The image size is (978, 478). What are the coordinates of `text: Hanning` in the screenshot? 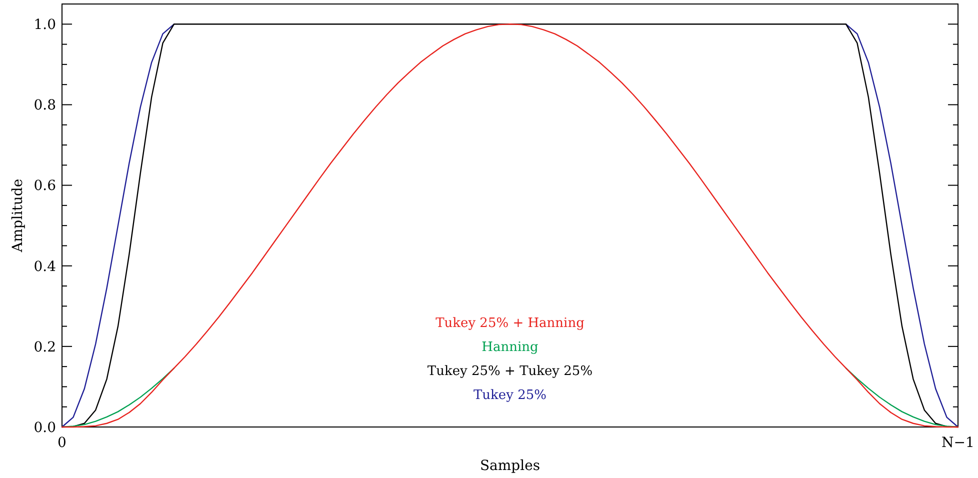 It's located at (510, 347).